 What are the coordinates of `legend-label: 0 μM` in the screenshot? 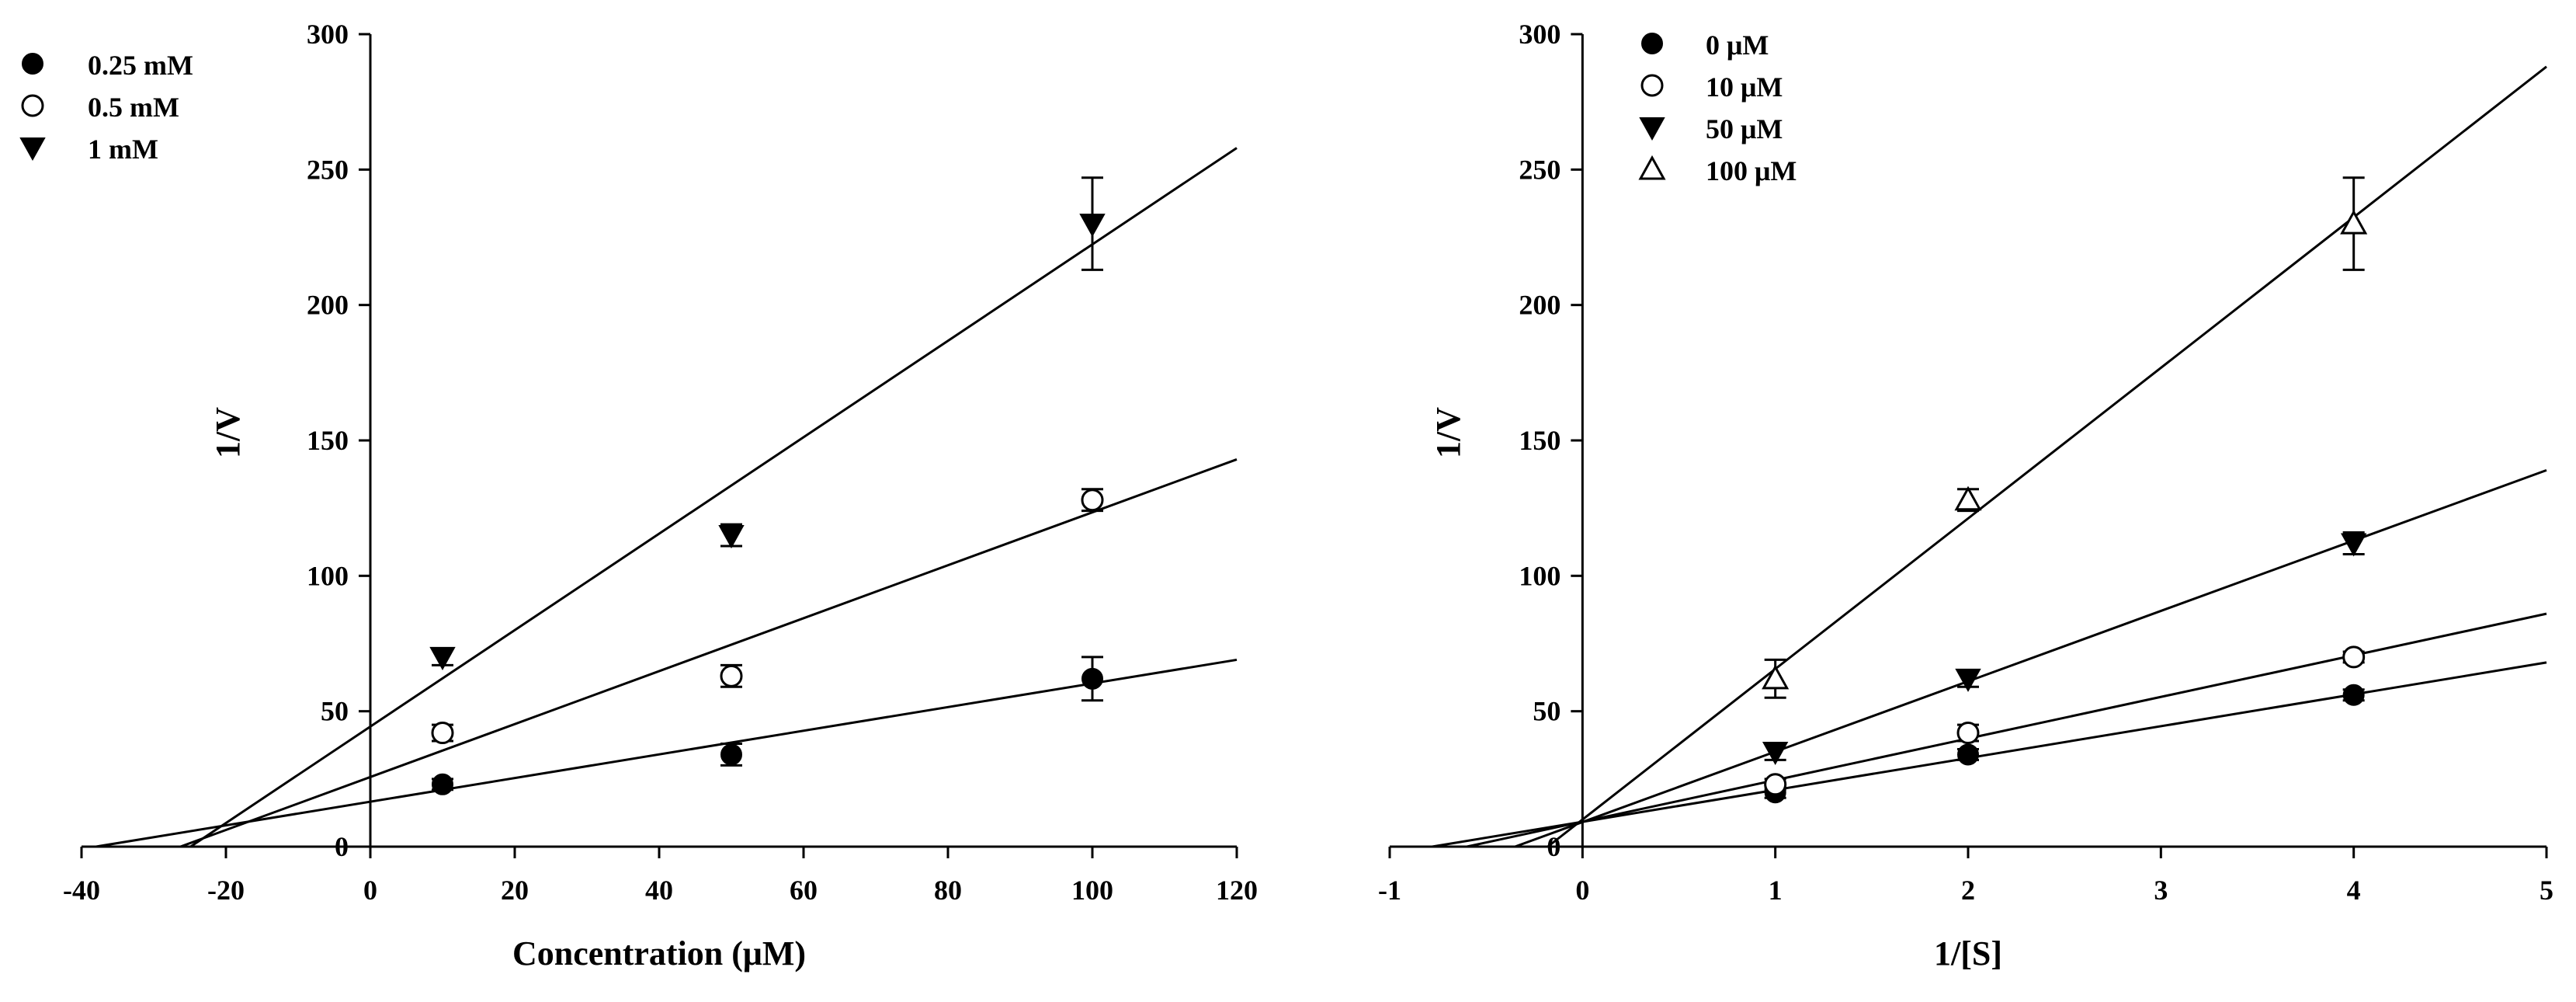 It's located at (1737, 45).